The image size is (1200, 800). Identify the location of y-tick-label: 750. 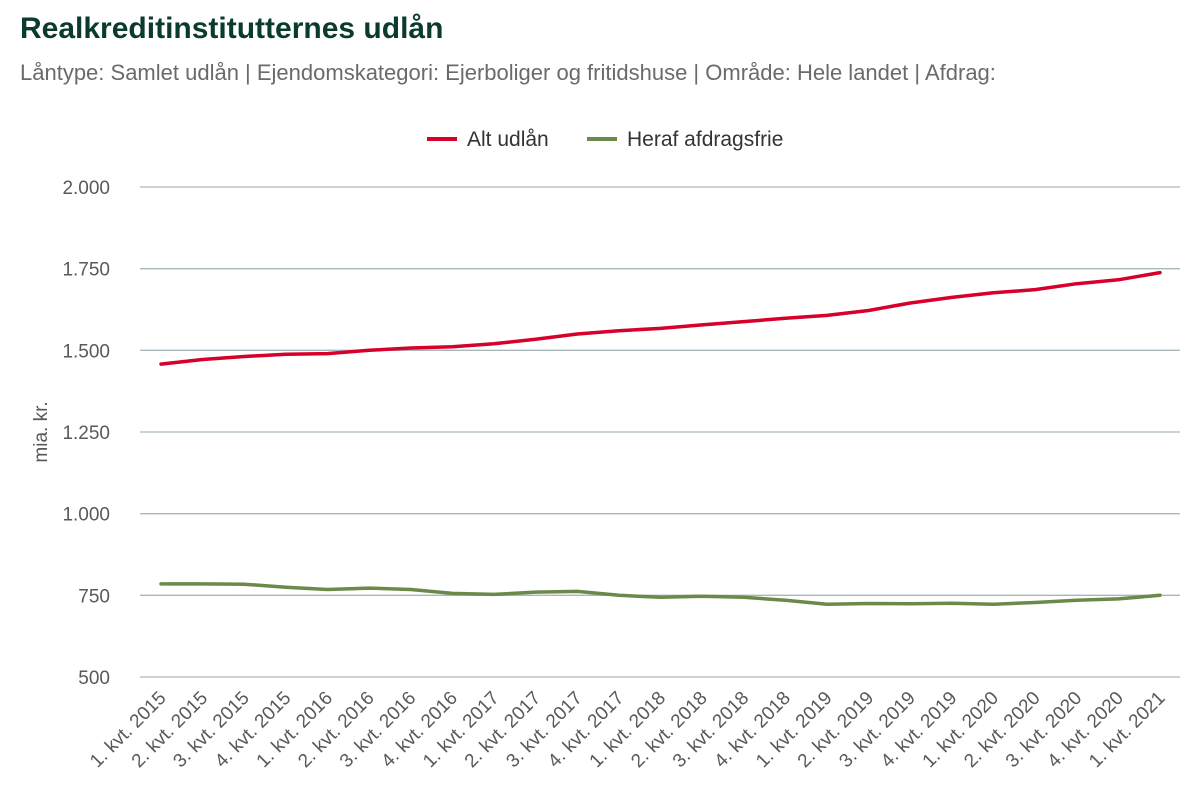
(94, 596).